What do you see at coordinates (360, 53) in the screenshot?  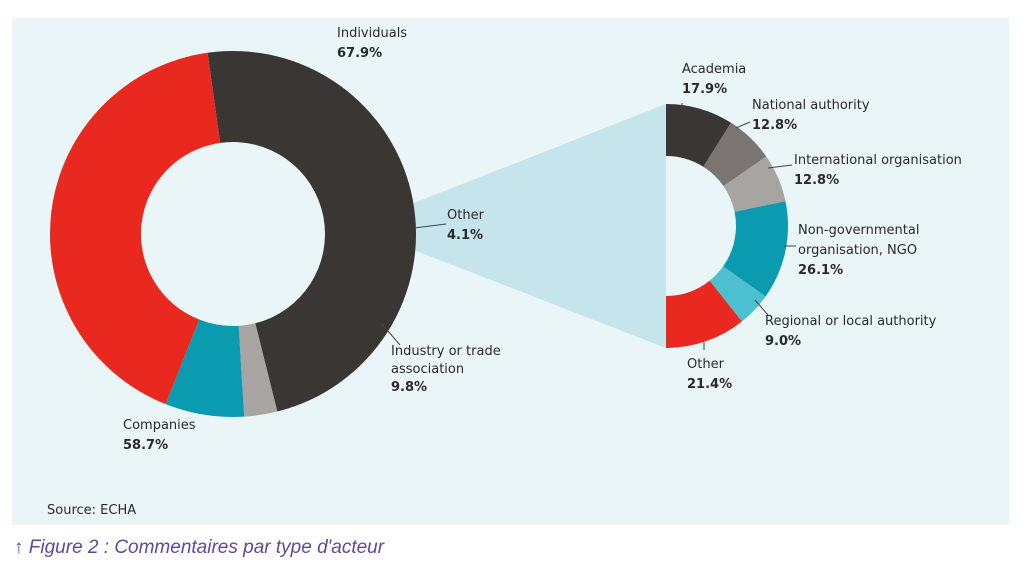 I see `label-individuals-value: 67.9%` at bounding box center [360, 53].